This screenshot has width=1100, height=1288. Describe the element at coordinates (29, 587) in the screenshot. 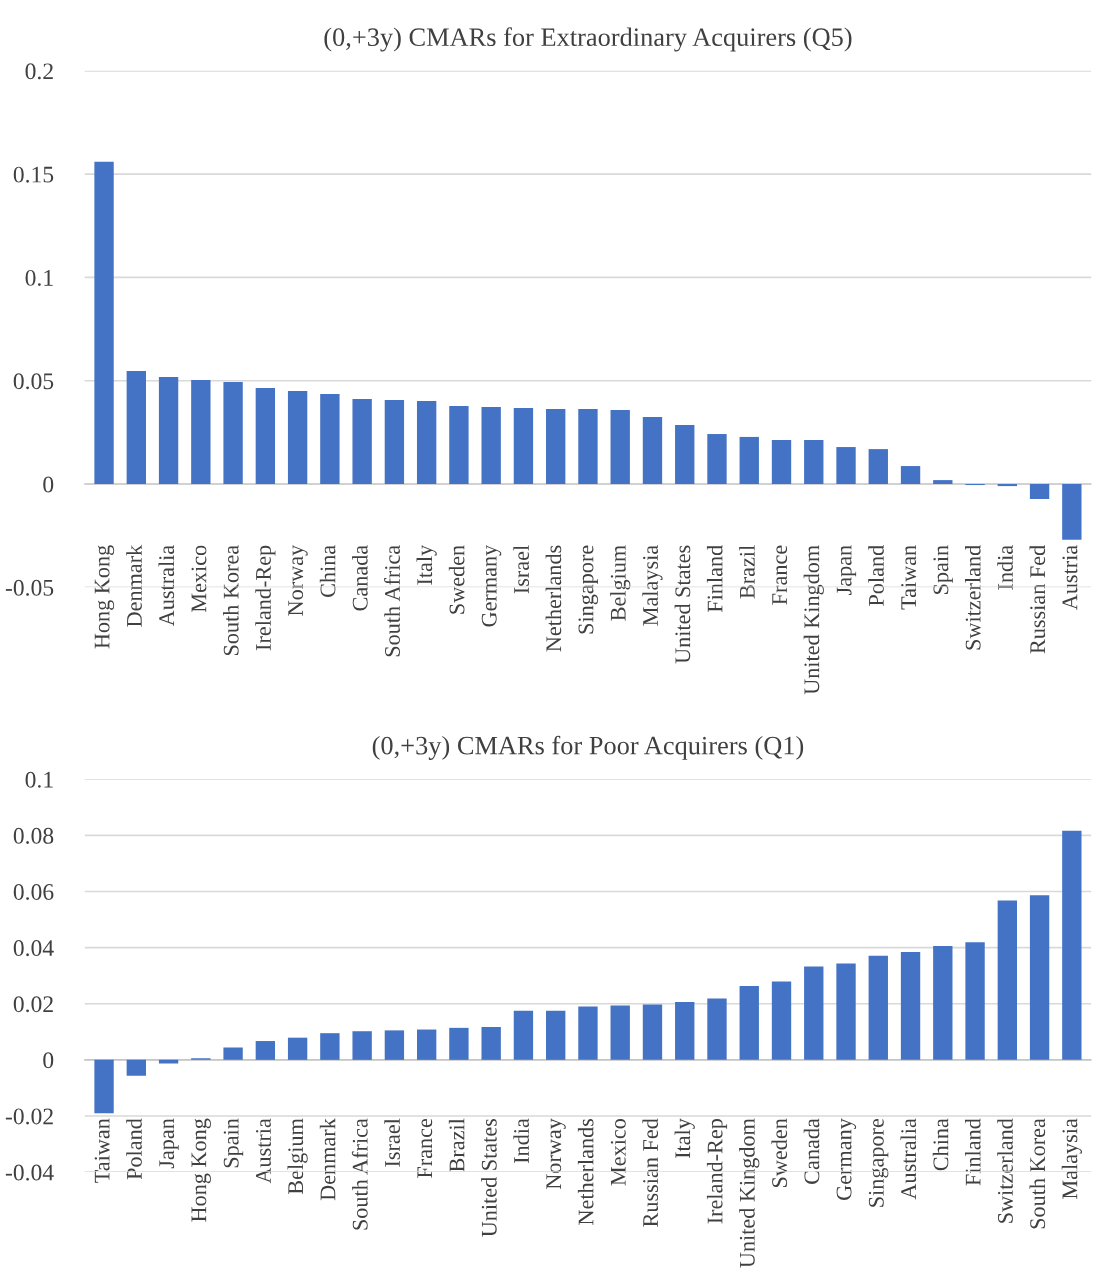

I see `y-tick-label: -0.05` at that location.